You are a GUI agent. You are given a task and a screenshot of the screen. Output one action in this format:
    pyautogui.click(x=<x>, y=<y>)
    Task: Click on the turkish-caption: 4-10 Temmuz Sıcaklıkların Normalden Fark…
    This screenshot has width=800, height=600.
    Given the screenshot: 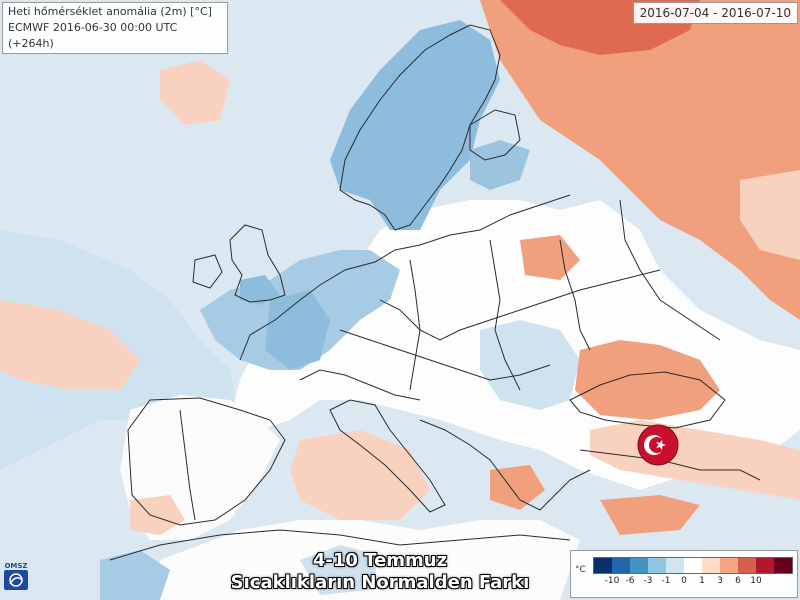 What is the action you would take?
    pyautogui.click(x=380, y=572)
    